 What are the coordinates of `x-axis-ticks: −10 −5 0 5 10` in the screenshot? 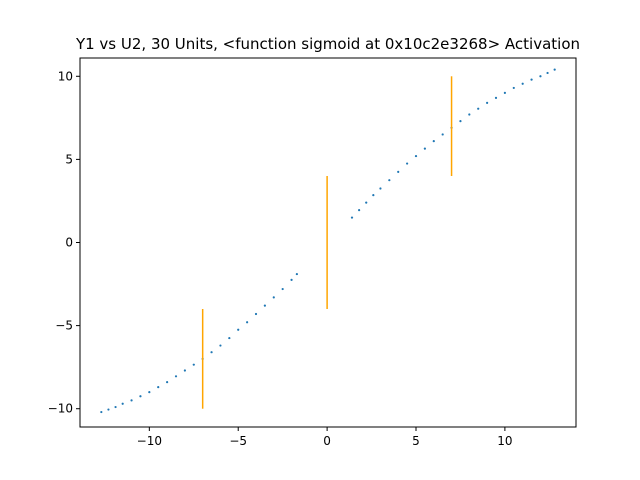 It's located at (325, 437).